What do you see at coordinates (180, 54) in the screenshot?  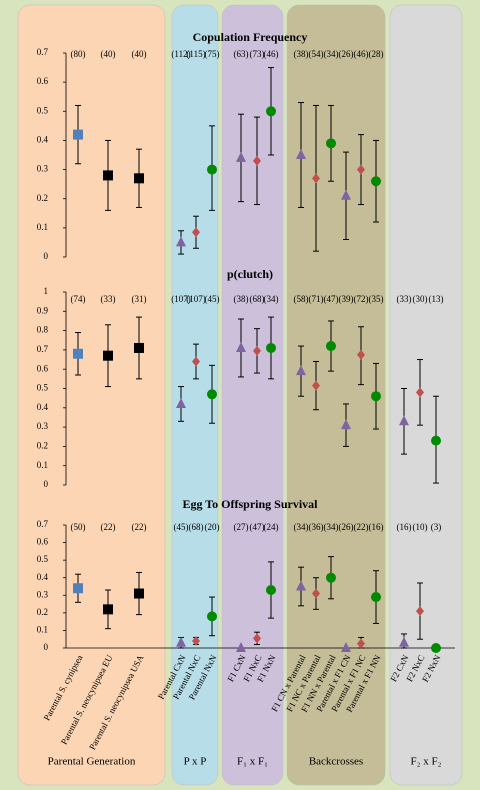 I see `sample-size: (112)` at bounding box center [180, 54].